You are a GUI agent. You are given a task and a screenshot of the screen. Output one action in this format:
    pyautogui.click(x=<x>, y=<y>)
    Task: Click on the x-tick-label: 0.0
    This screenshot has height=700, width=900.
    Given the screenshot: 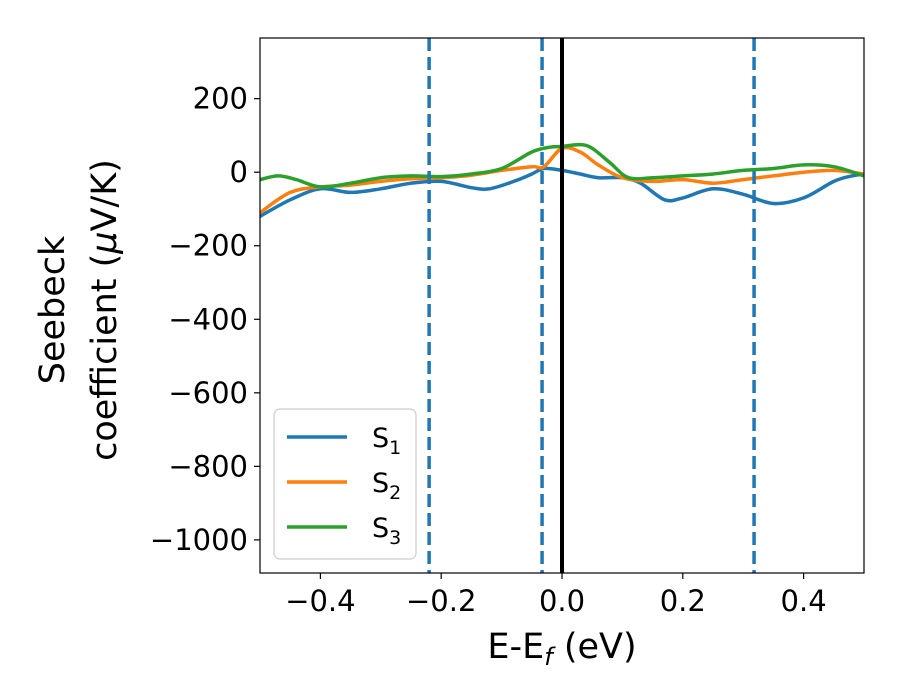 What is the action you would take?
    pyautogui.click(x=562, y=601)
    